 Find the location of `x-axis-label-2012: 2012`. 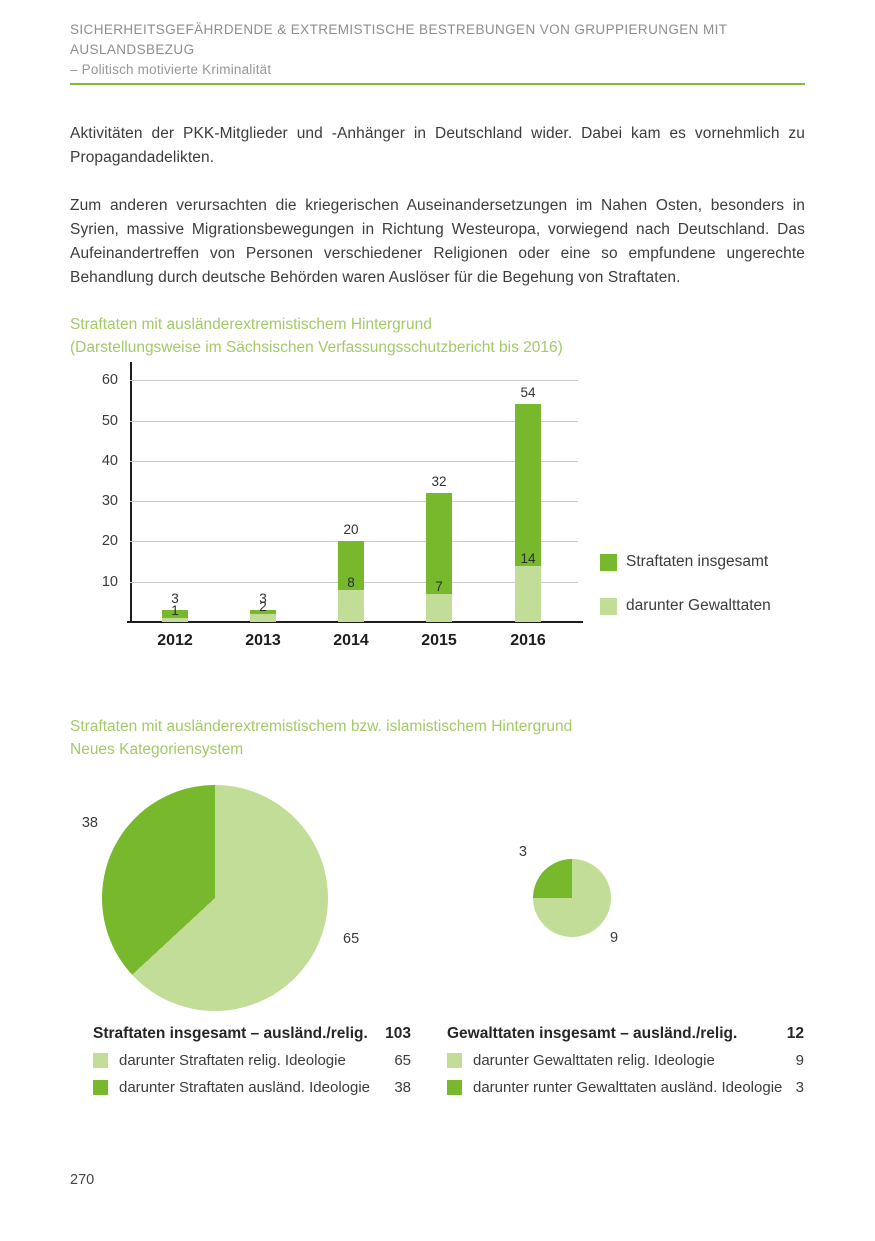

x-axis-label-2012: 2012 is located at coordinates (175, 640).